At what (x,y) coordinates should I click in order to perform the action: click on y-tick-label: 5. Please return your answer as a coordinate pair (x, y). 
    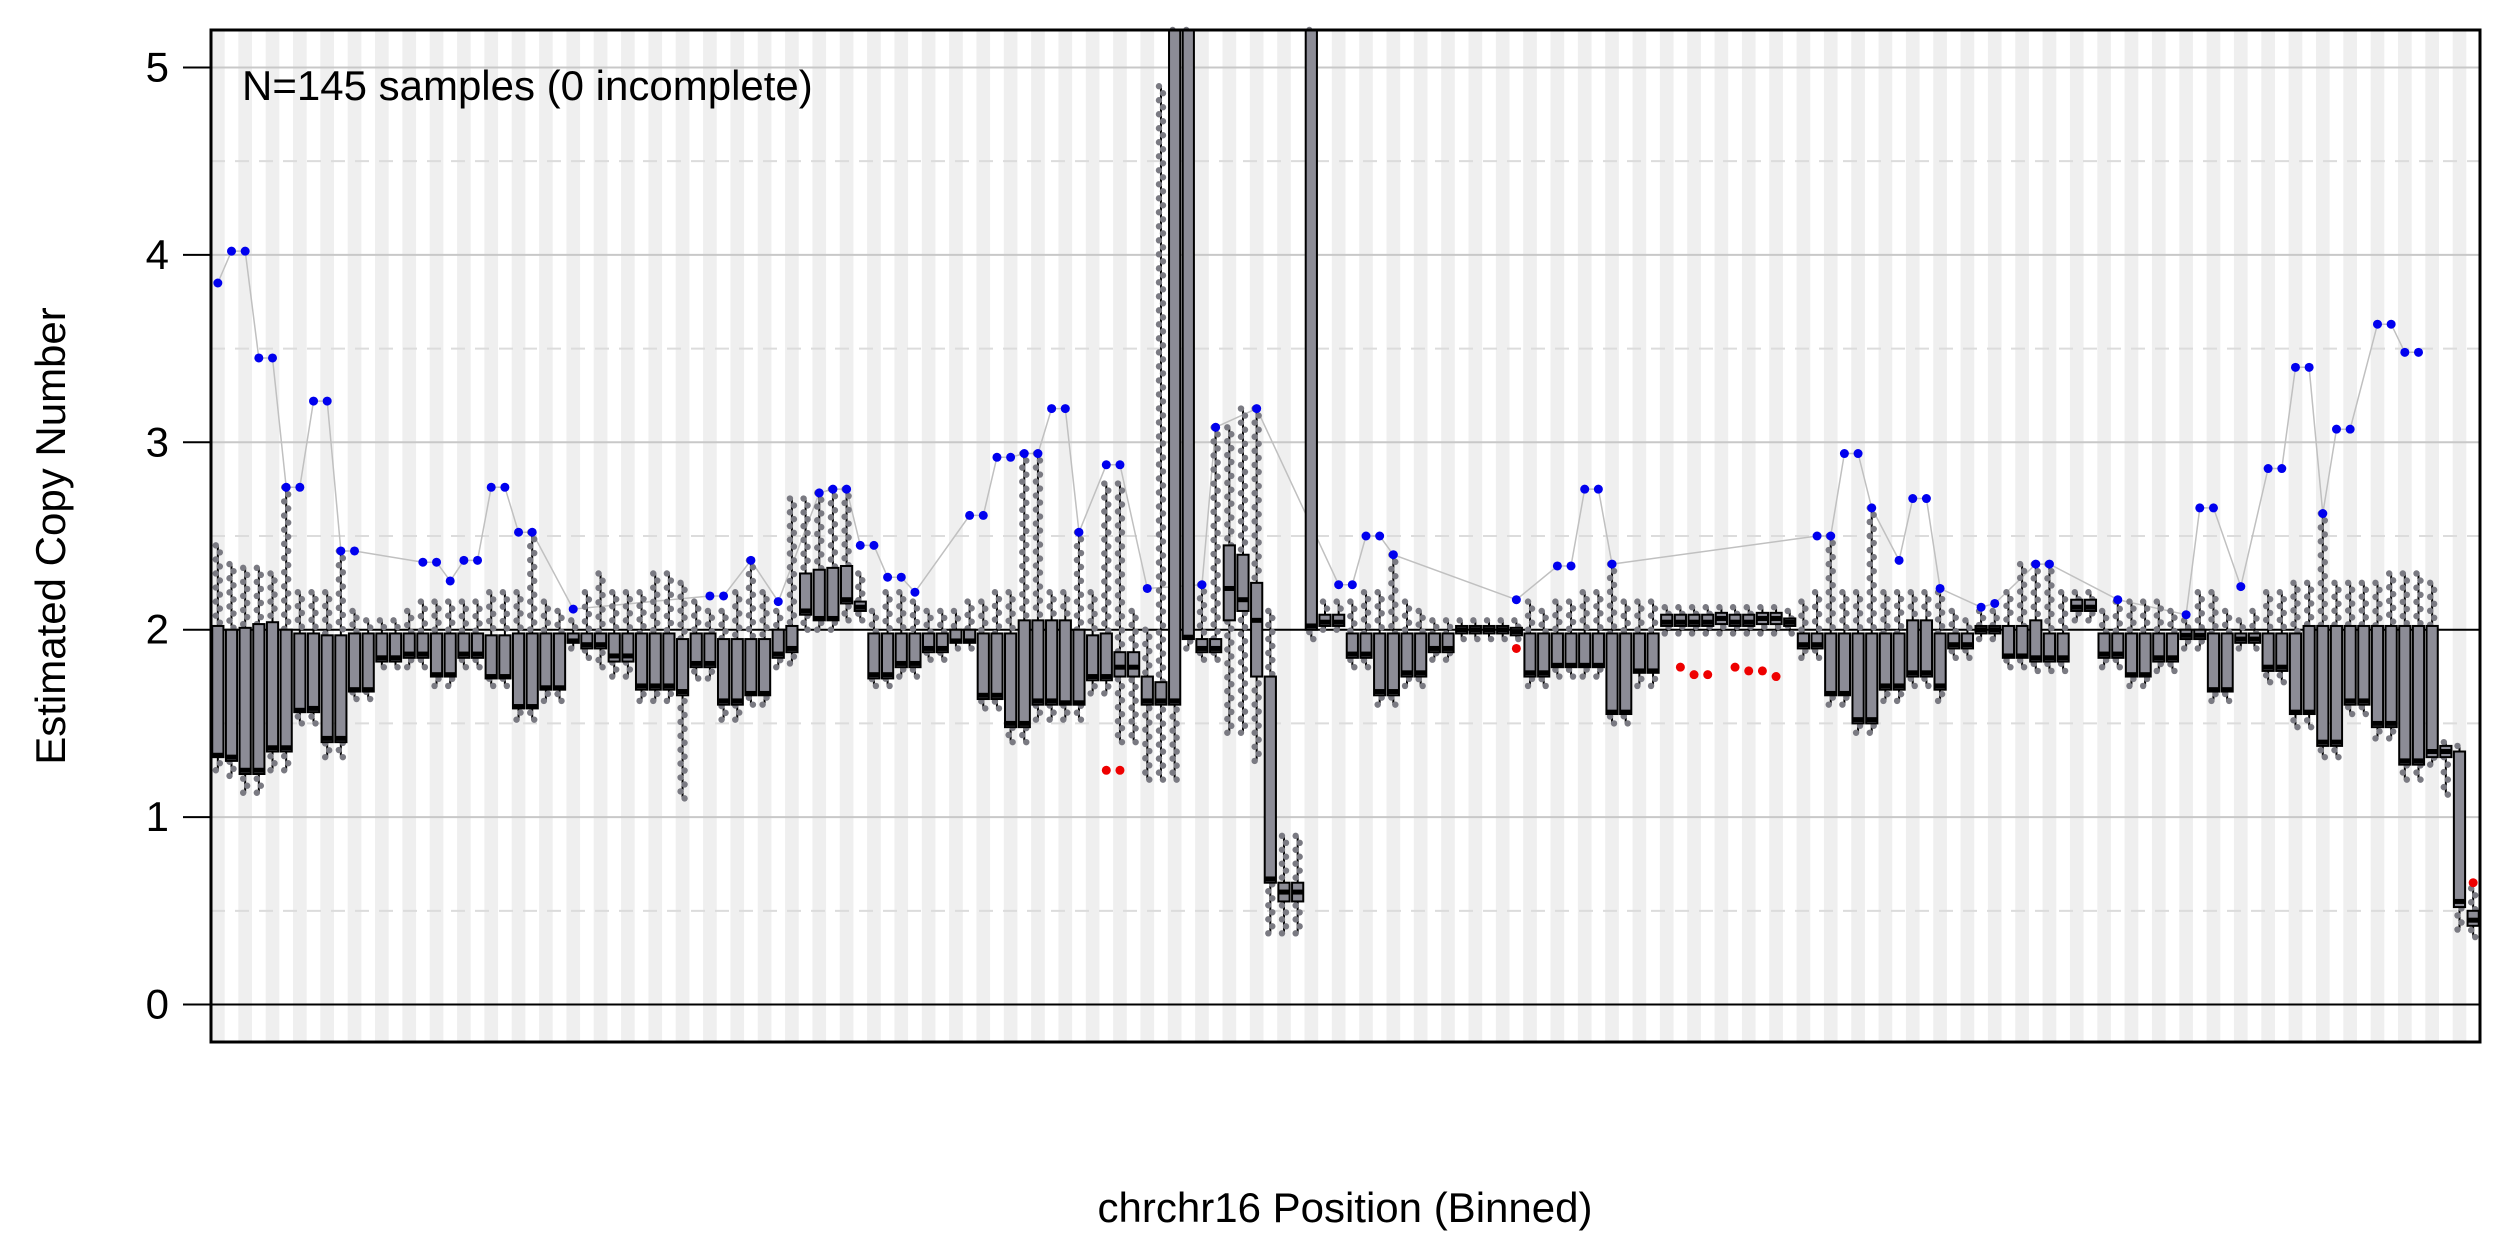
    Looking at the image, I should click on (157, 66).